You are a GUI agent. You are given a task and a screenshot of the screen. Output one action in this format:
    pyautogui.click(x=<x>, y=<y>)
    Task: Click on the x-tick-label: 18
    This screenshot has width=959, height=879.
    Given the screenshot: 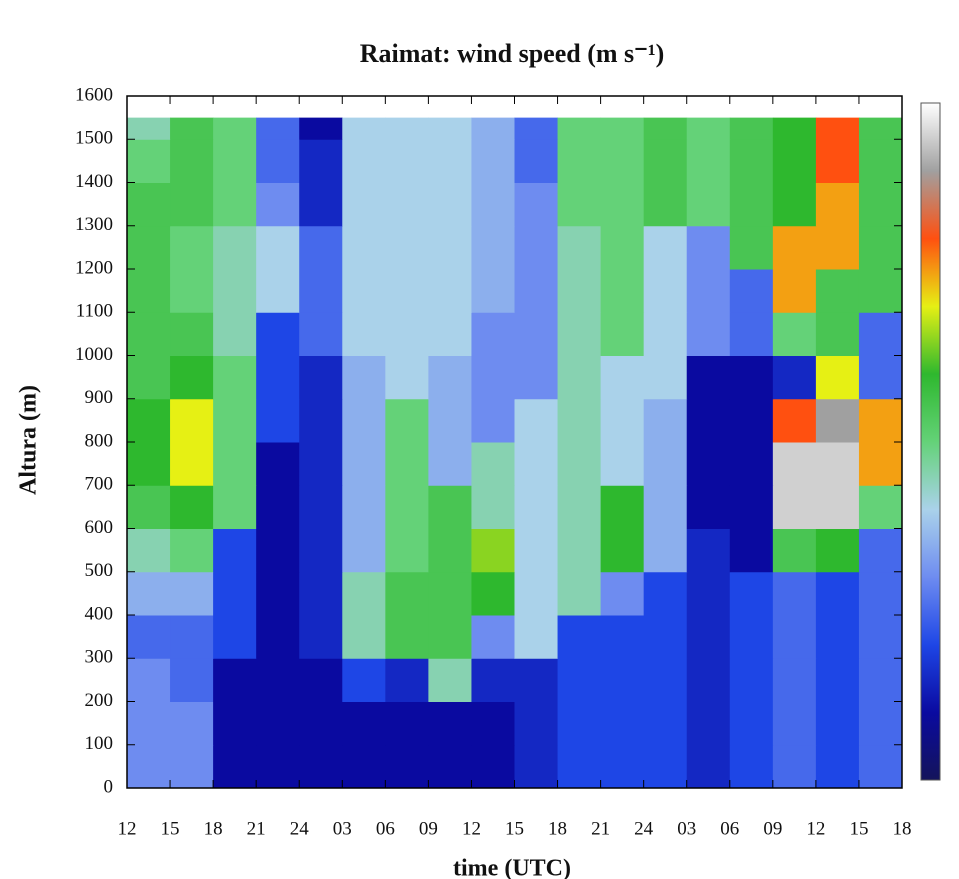 What is the action you would take?
    pyautogui.click(x=213, y=828)
    